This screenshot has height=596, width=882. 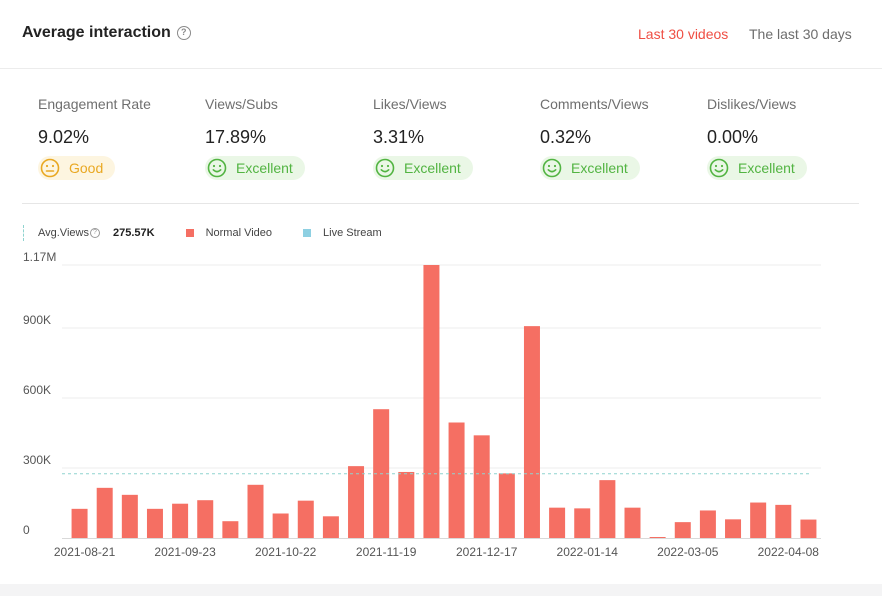 What do you see at coordinates (189, 233) in the screenshot?
I see `normal-video-swatch` at bounding box center [189, 233].